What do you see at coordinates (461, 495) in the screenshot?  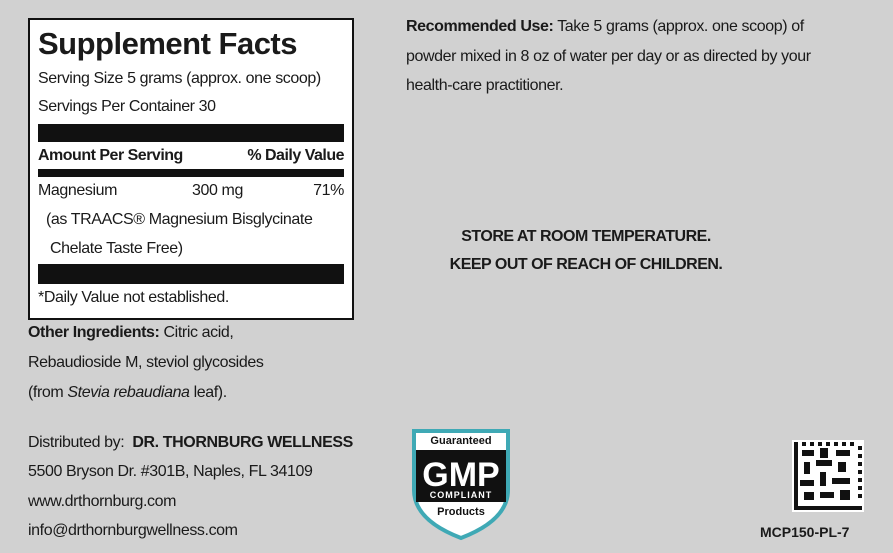 I see `badge-sub: COMPLIANT` at bounding box center [461, 495].